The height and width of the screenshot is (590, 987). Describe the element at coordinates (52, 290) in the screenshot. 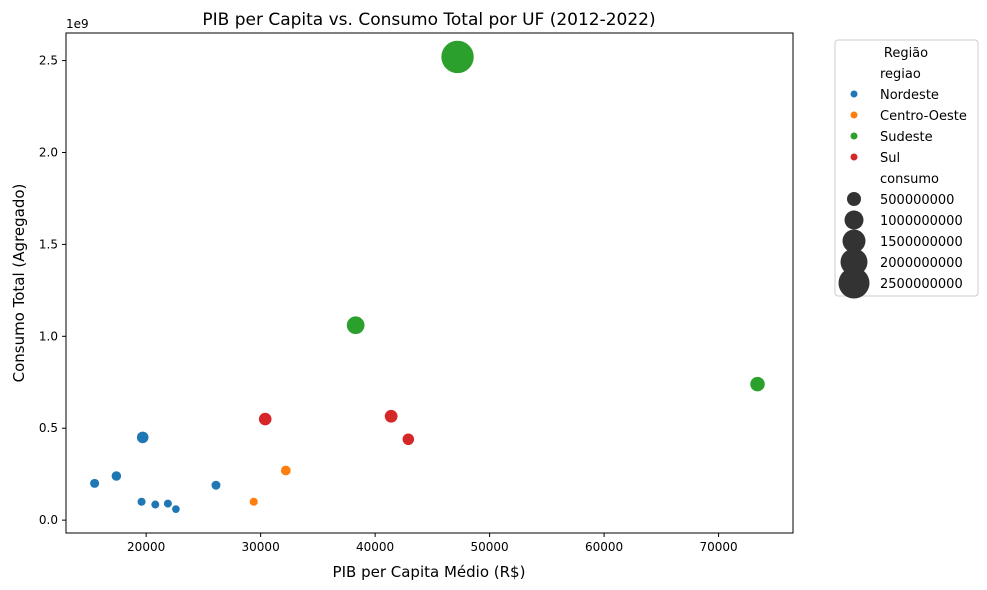

I see `y-axis-ticks: 0.0 0.5 1.0 1.5 2.0 2.5` at that location.